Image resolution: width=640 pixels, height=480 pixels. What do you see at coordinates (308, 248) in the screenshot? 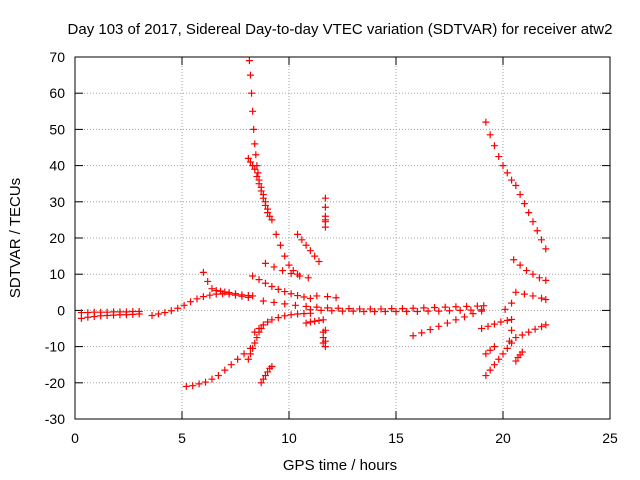
I see `data-series-decay-10h` at bounding box center [308, 248].